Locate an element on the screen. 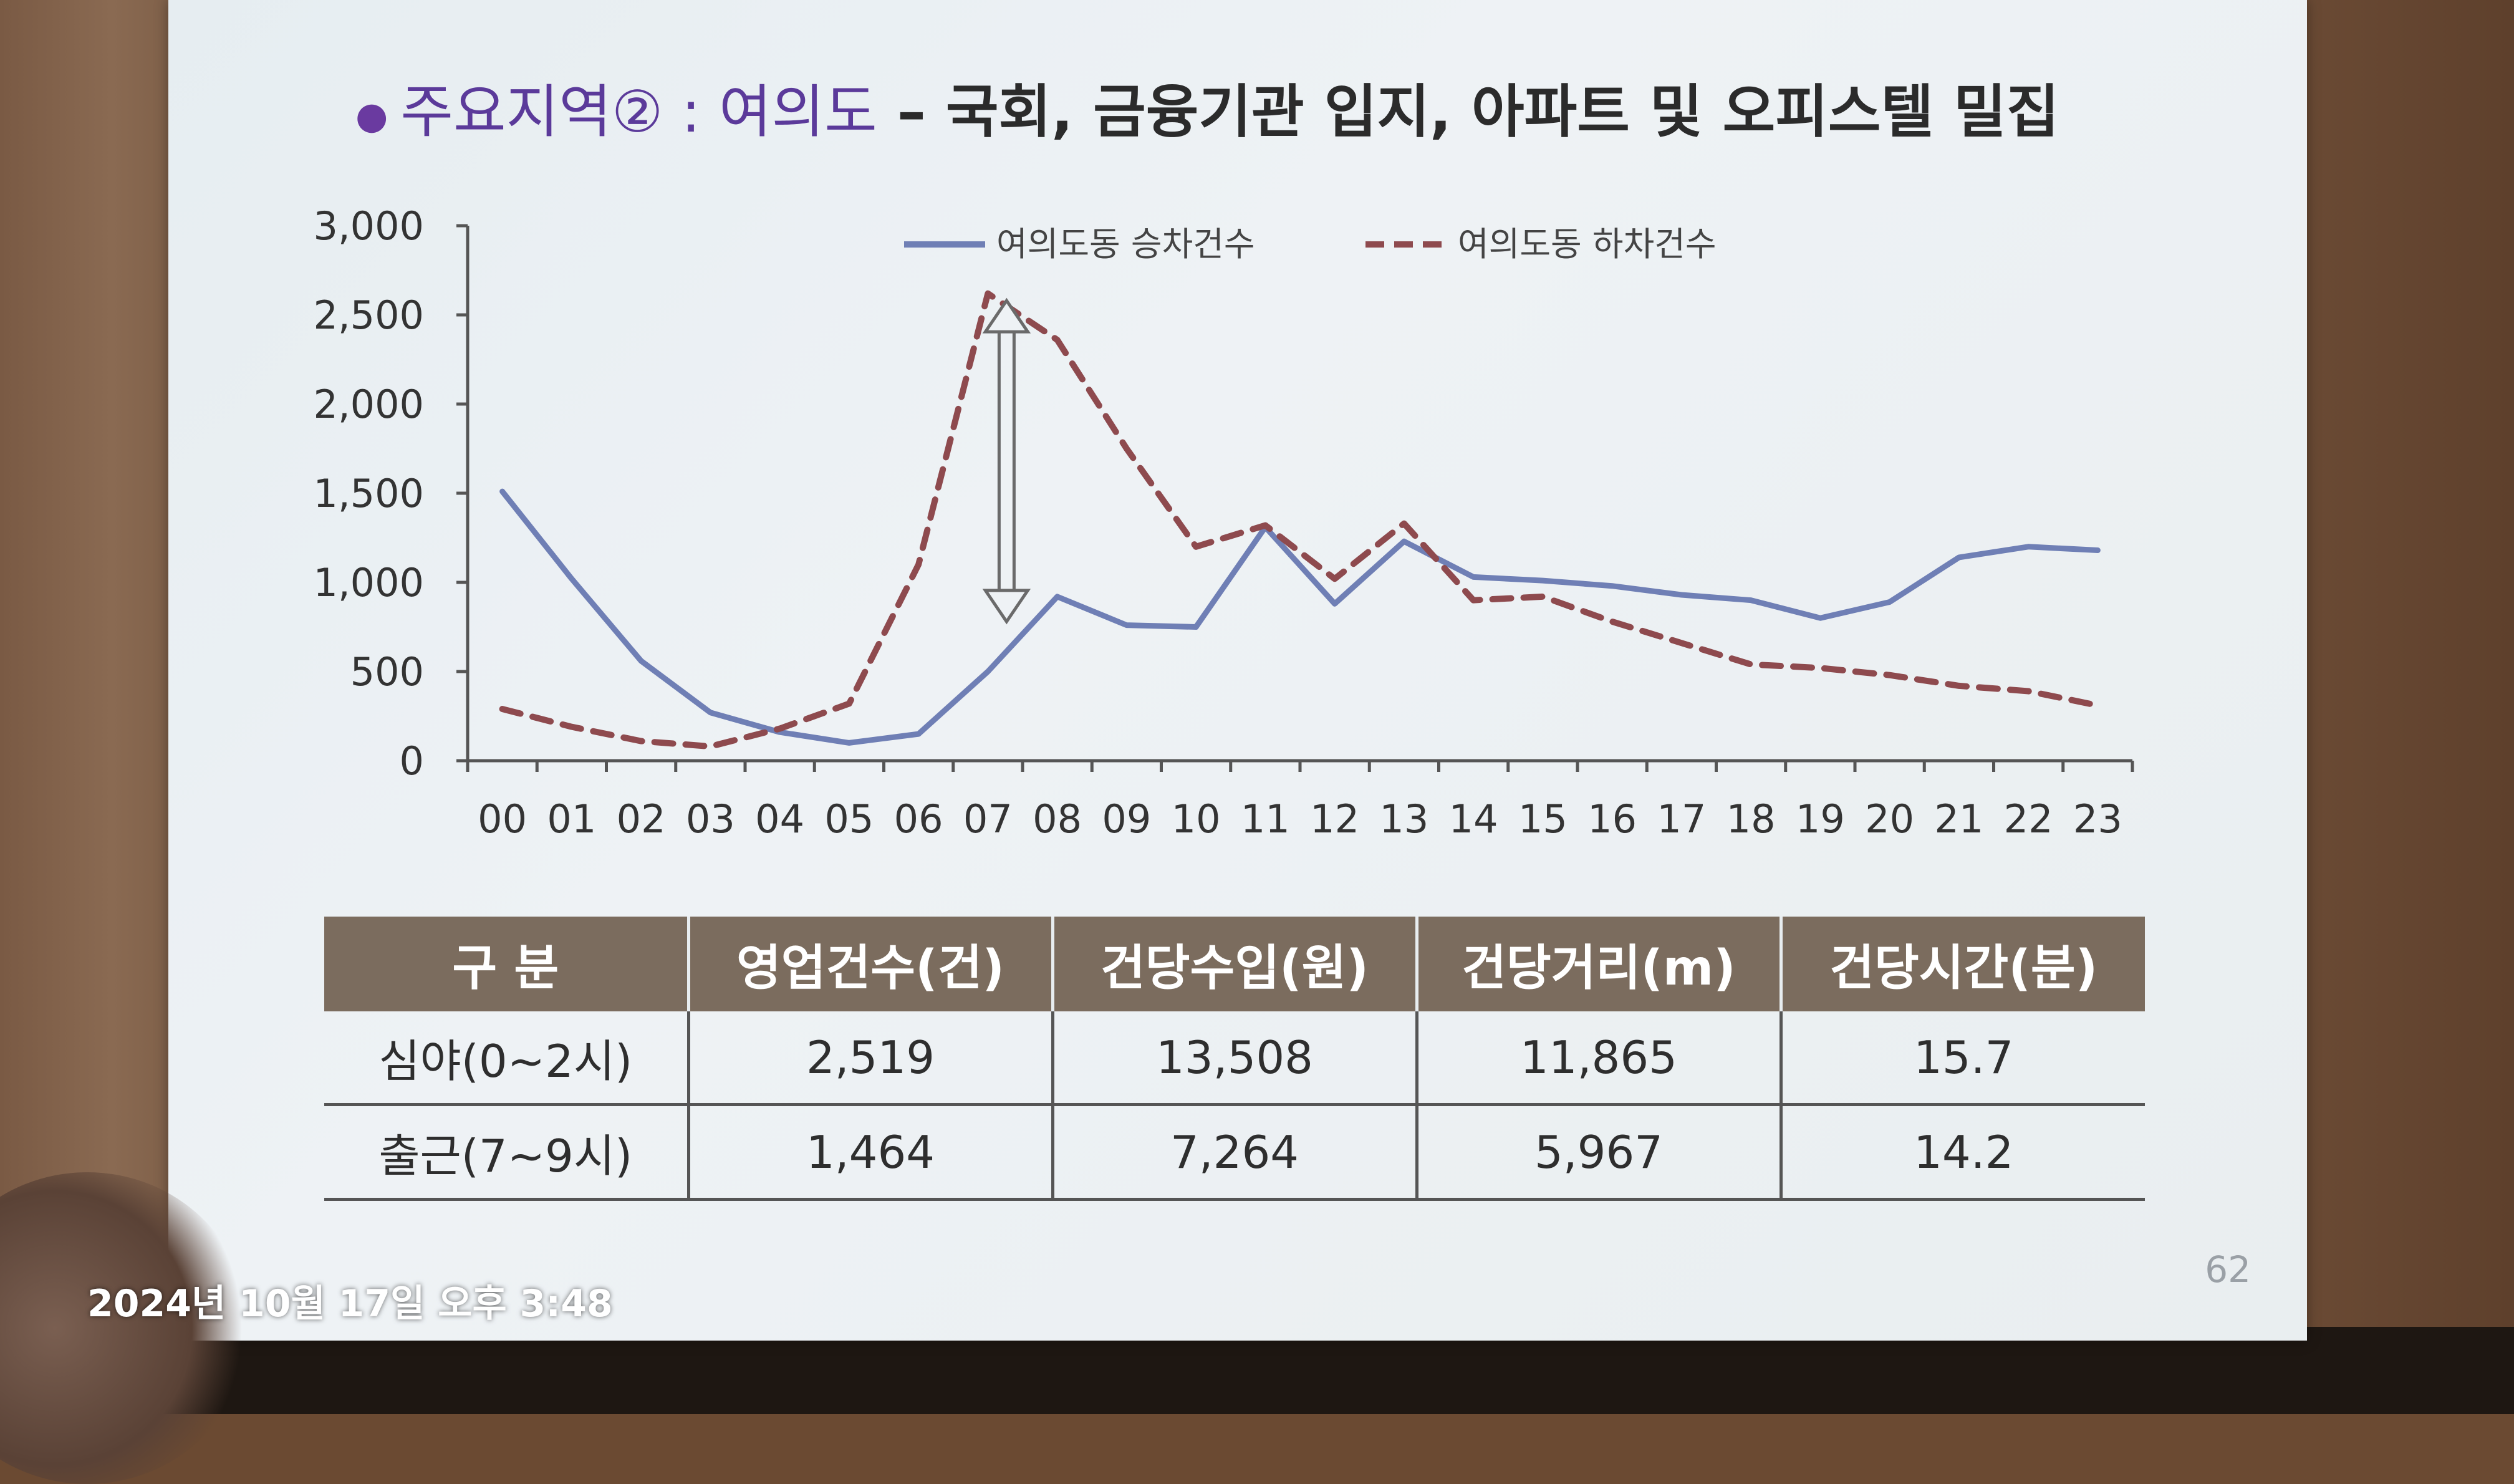  slide-title-prefix: 주요지역② : 여의도 is located at coordinates (638, 112).